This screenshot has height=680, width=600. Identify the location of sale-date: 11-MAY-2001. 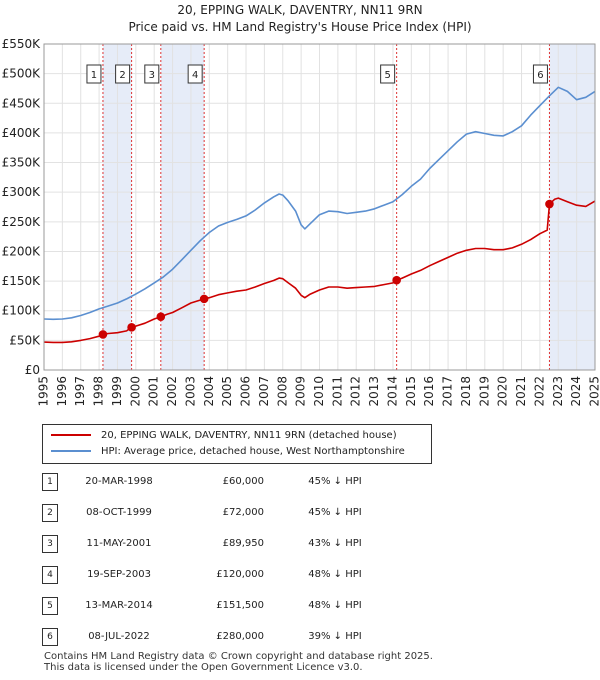
(119, 543).